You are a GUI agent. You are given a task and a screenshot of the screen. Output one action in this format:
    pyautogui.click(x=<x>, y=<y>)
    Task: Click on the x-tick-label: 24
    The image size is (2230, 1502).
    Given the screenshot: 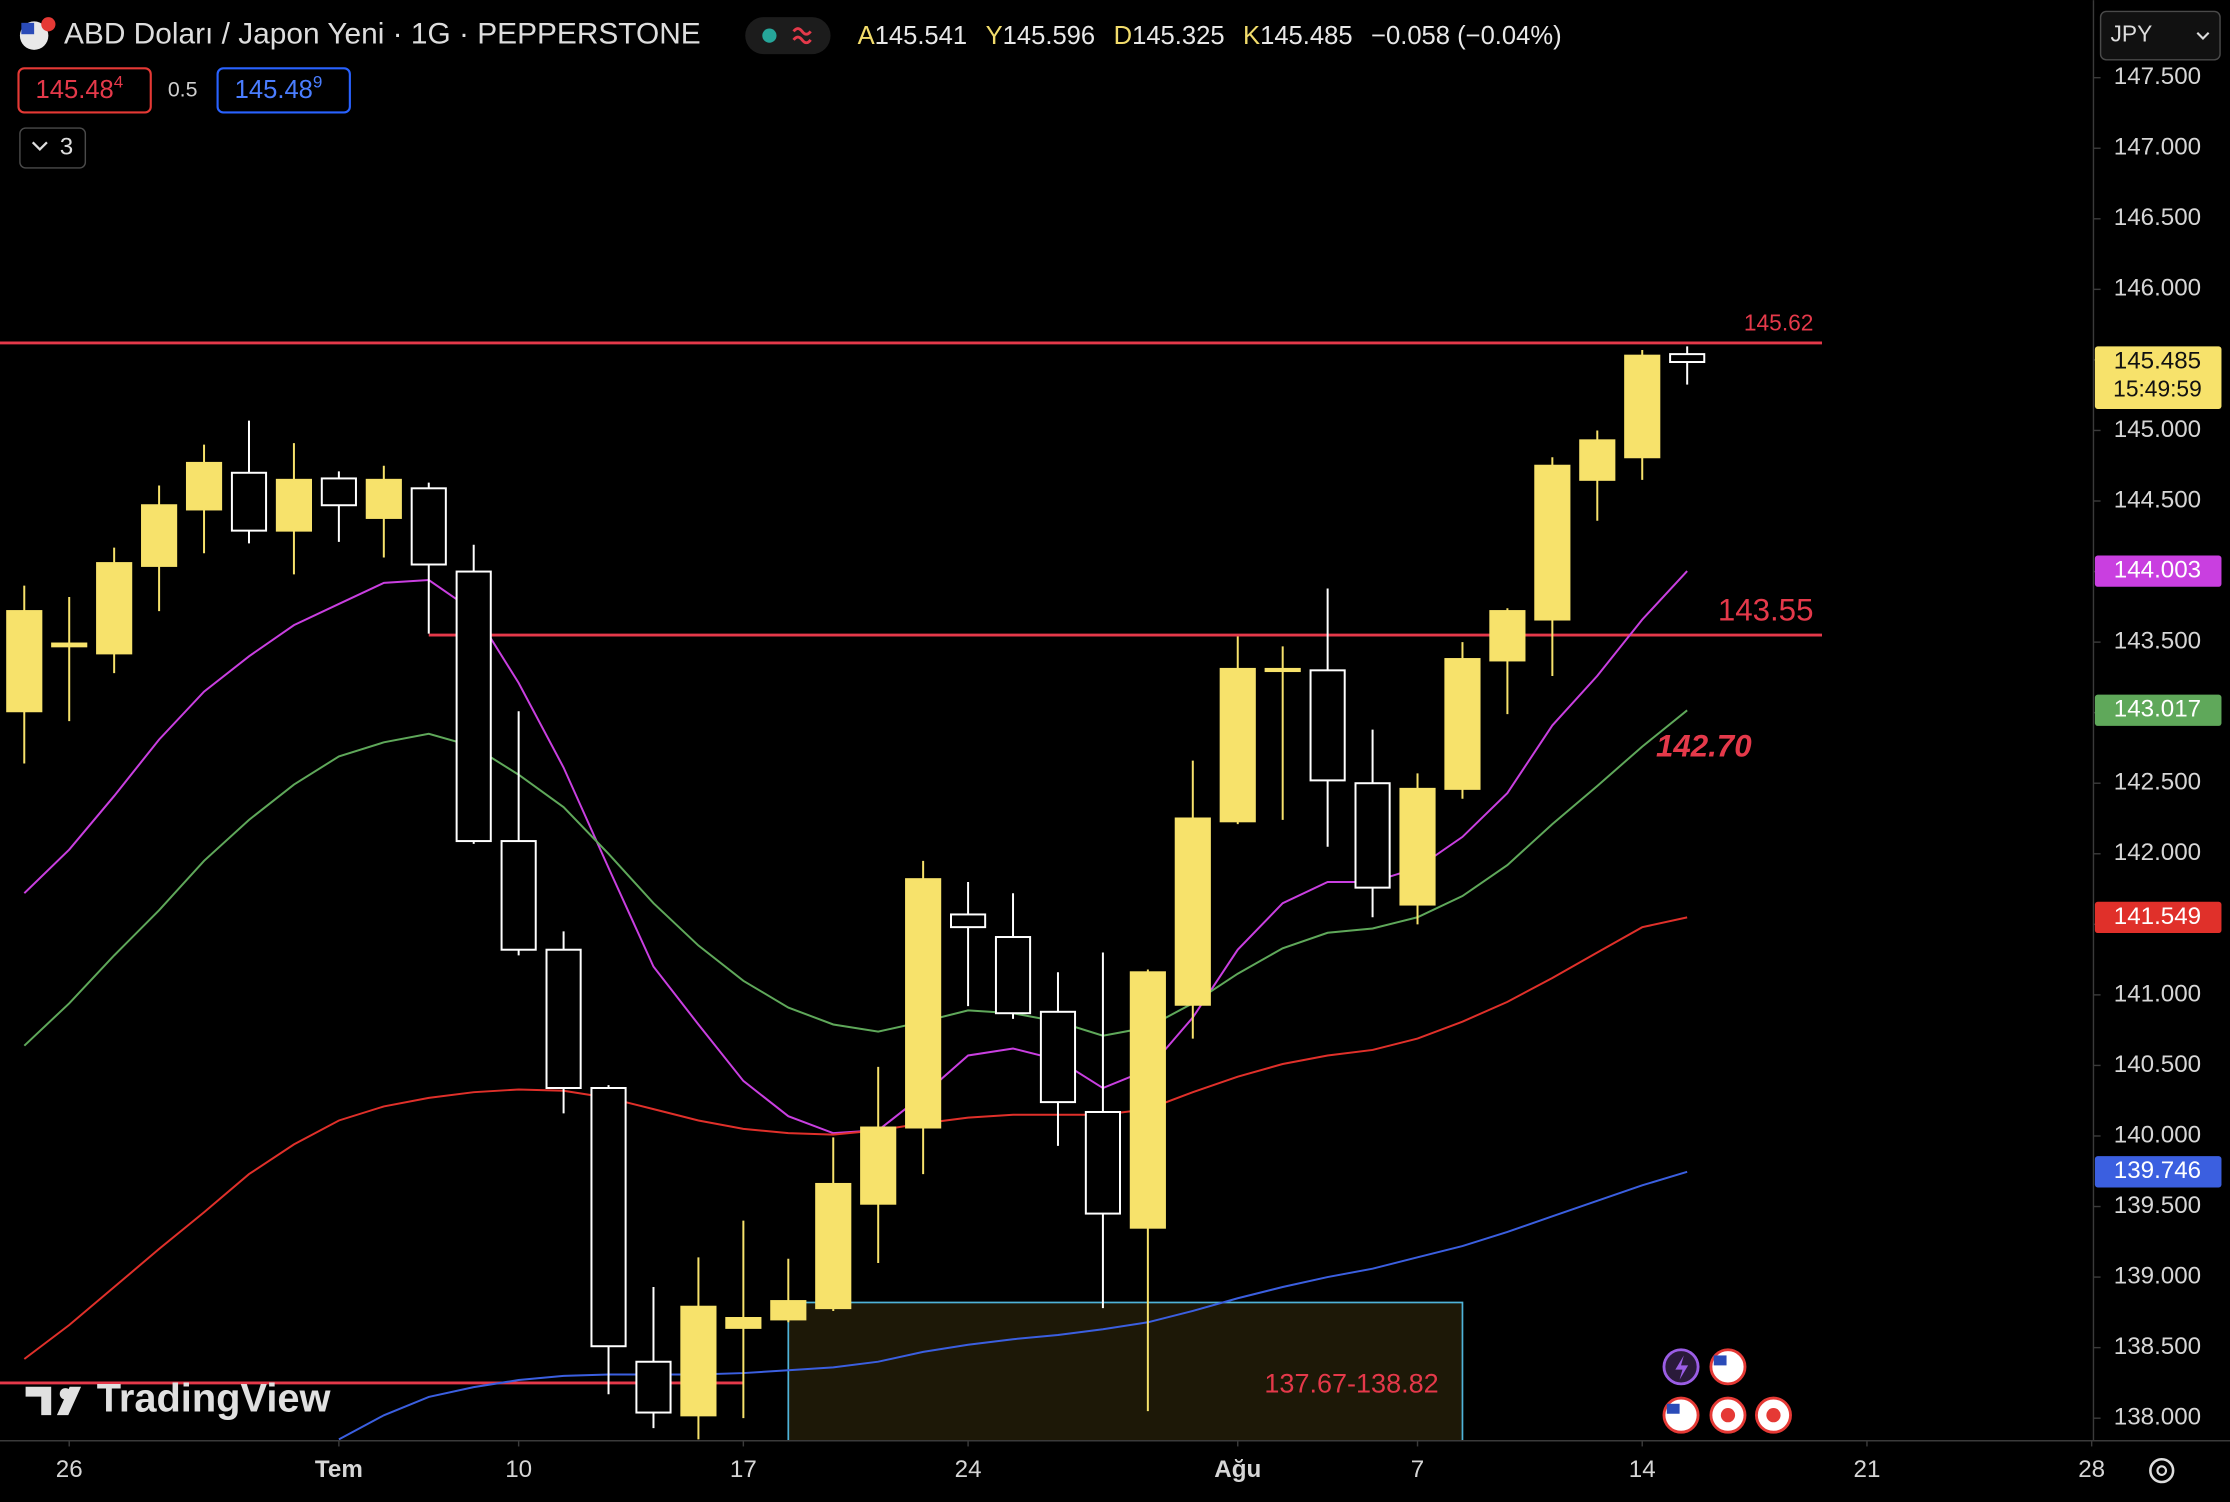 What is the action you would take?
    pyautogui.click(x=968, y=1469)
    